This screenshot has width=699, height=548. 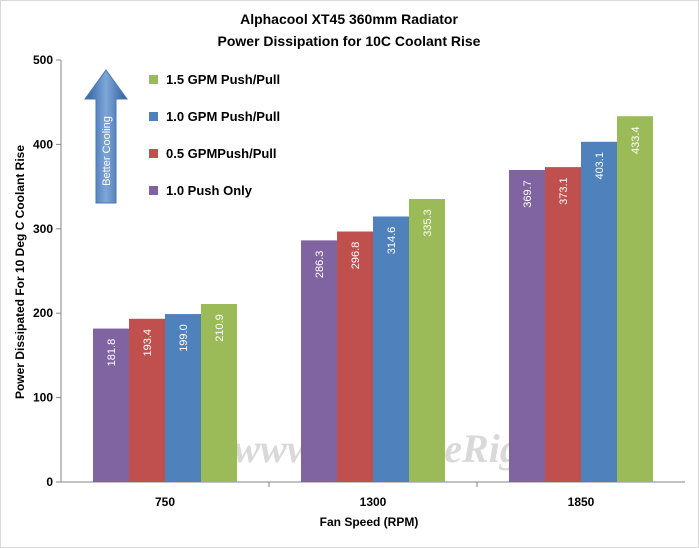 I want to click on bar-data-label: 199.0, so click(x=184, y=338).